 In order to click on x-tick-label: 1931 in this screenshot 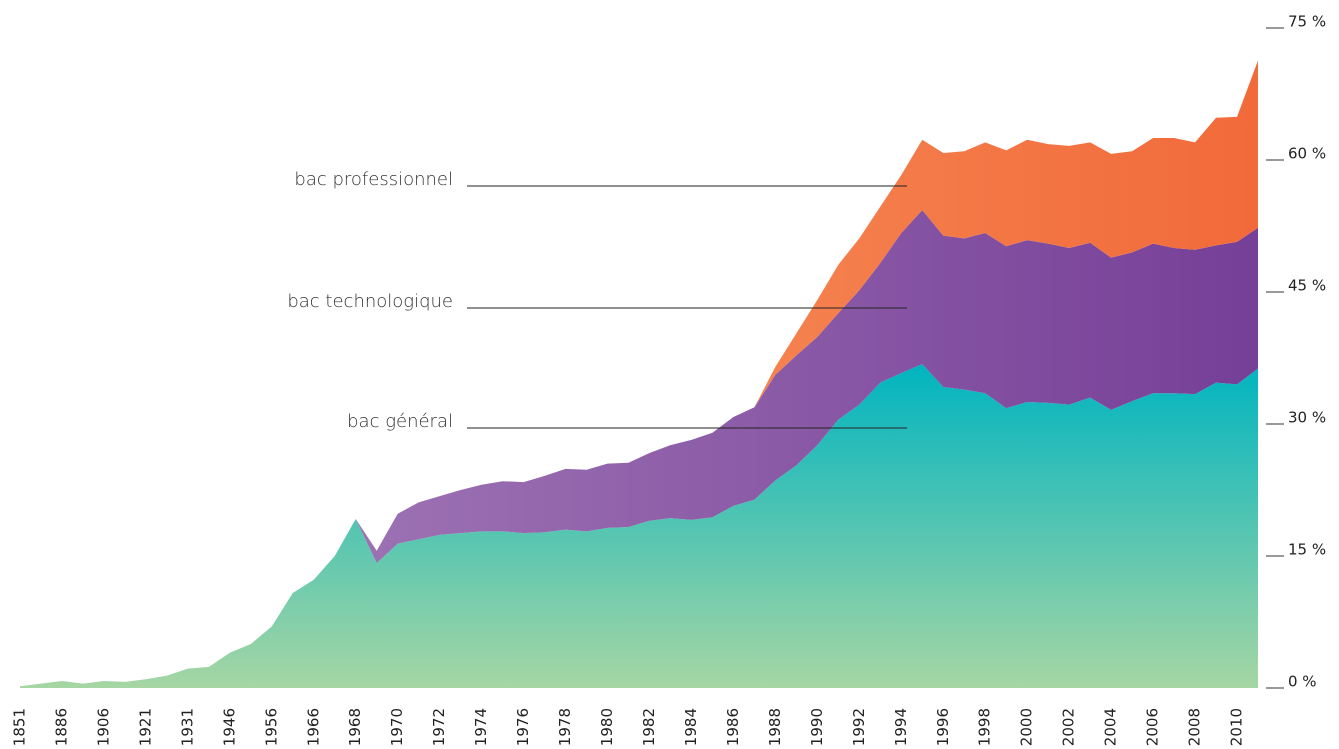, I will do `click(187, 727)`.